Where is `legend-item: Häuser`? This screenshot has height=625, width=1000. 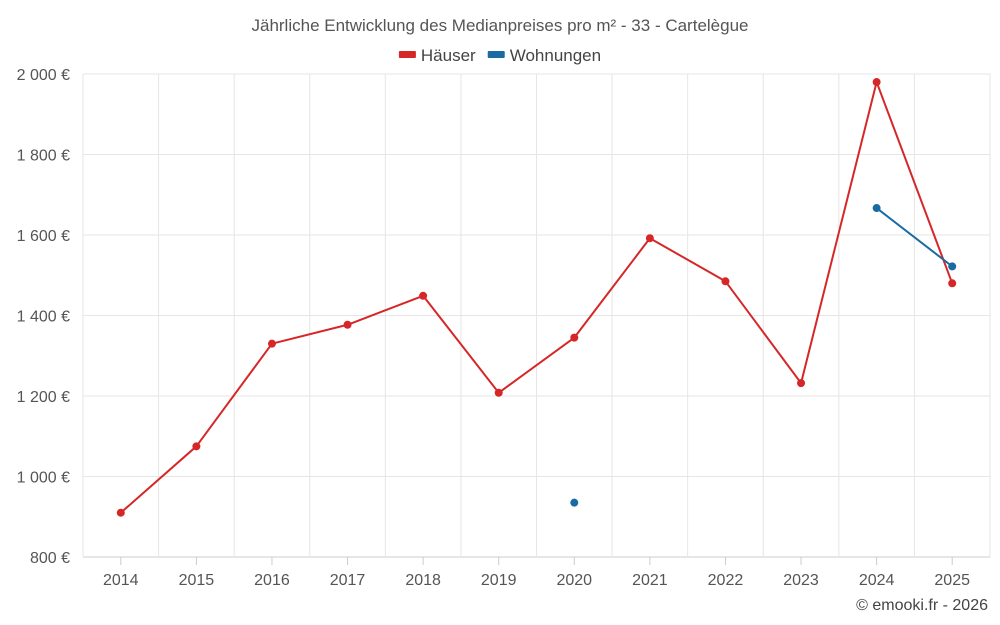
legend-item: Häuser is located at coordinates (437, 55).